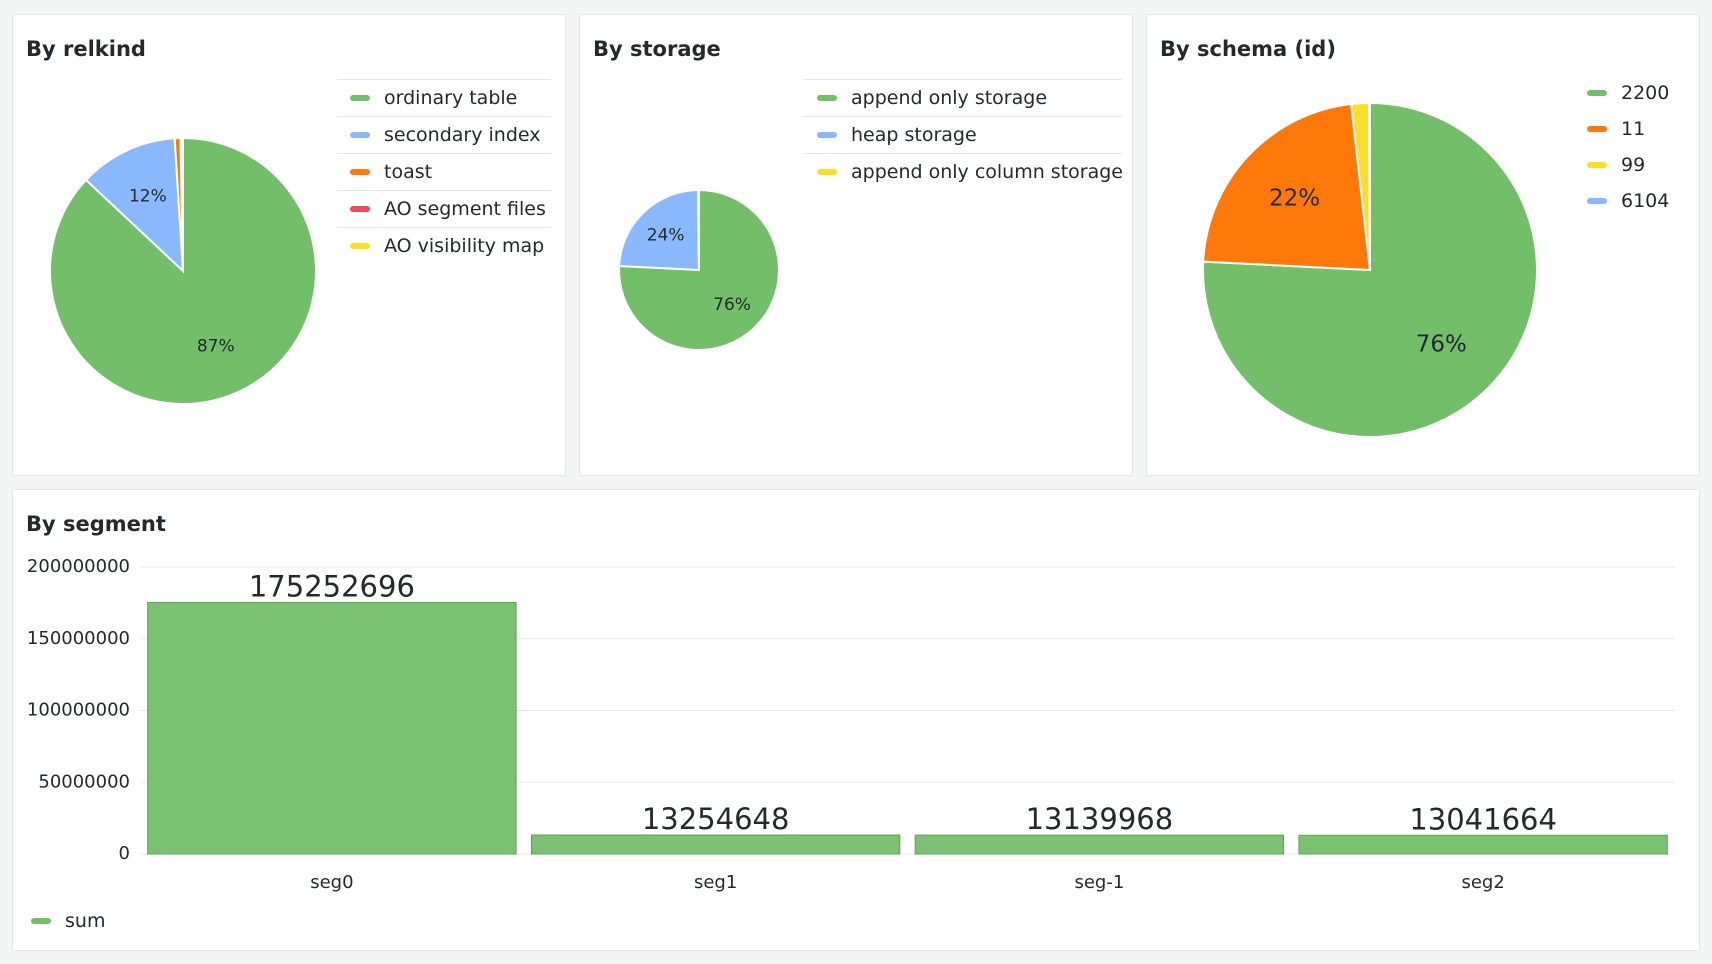 The width and height of the screenshot is (1712, 964). What do you see at coordinates (1100, 819) in the screenshot?
I see `bar-value-label: 13139968` at bounding box center [1100, 819].